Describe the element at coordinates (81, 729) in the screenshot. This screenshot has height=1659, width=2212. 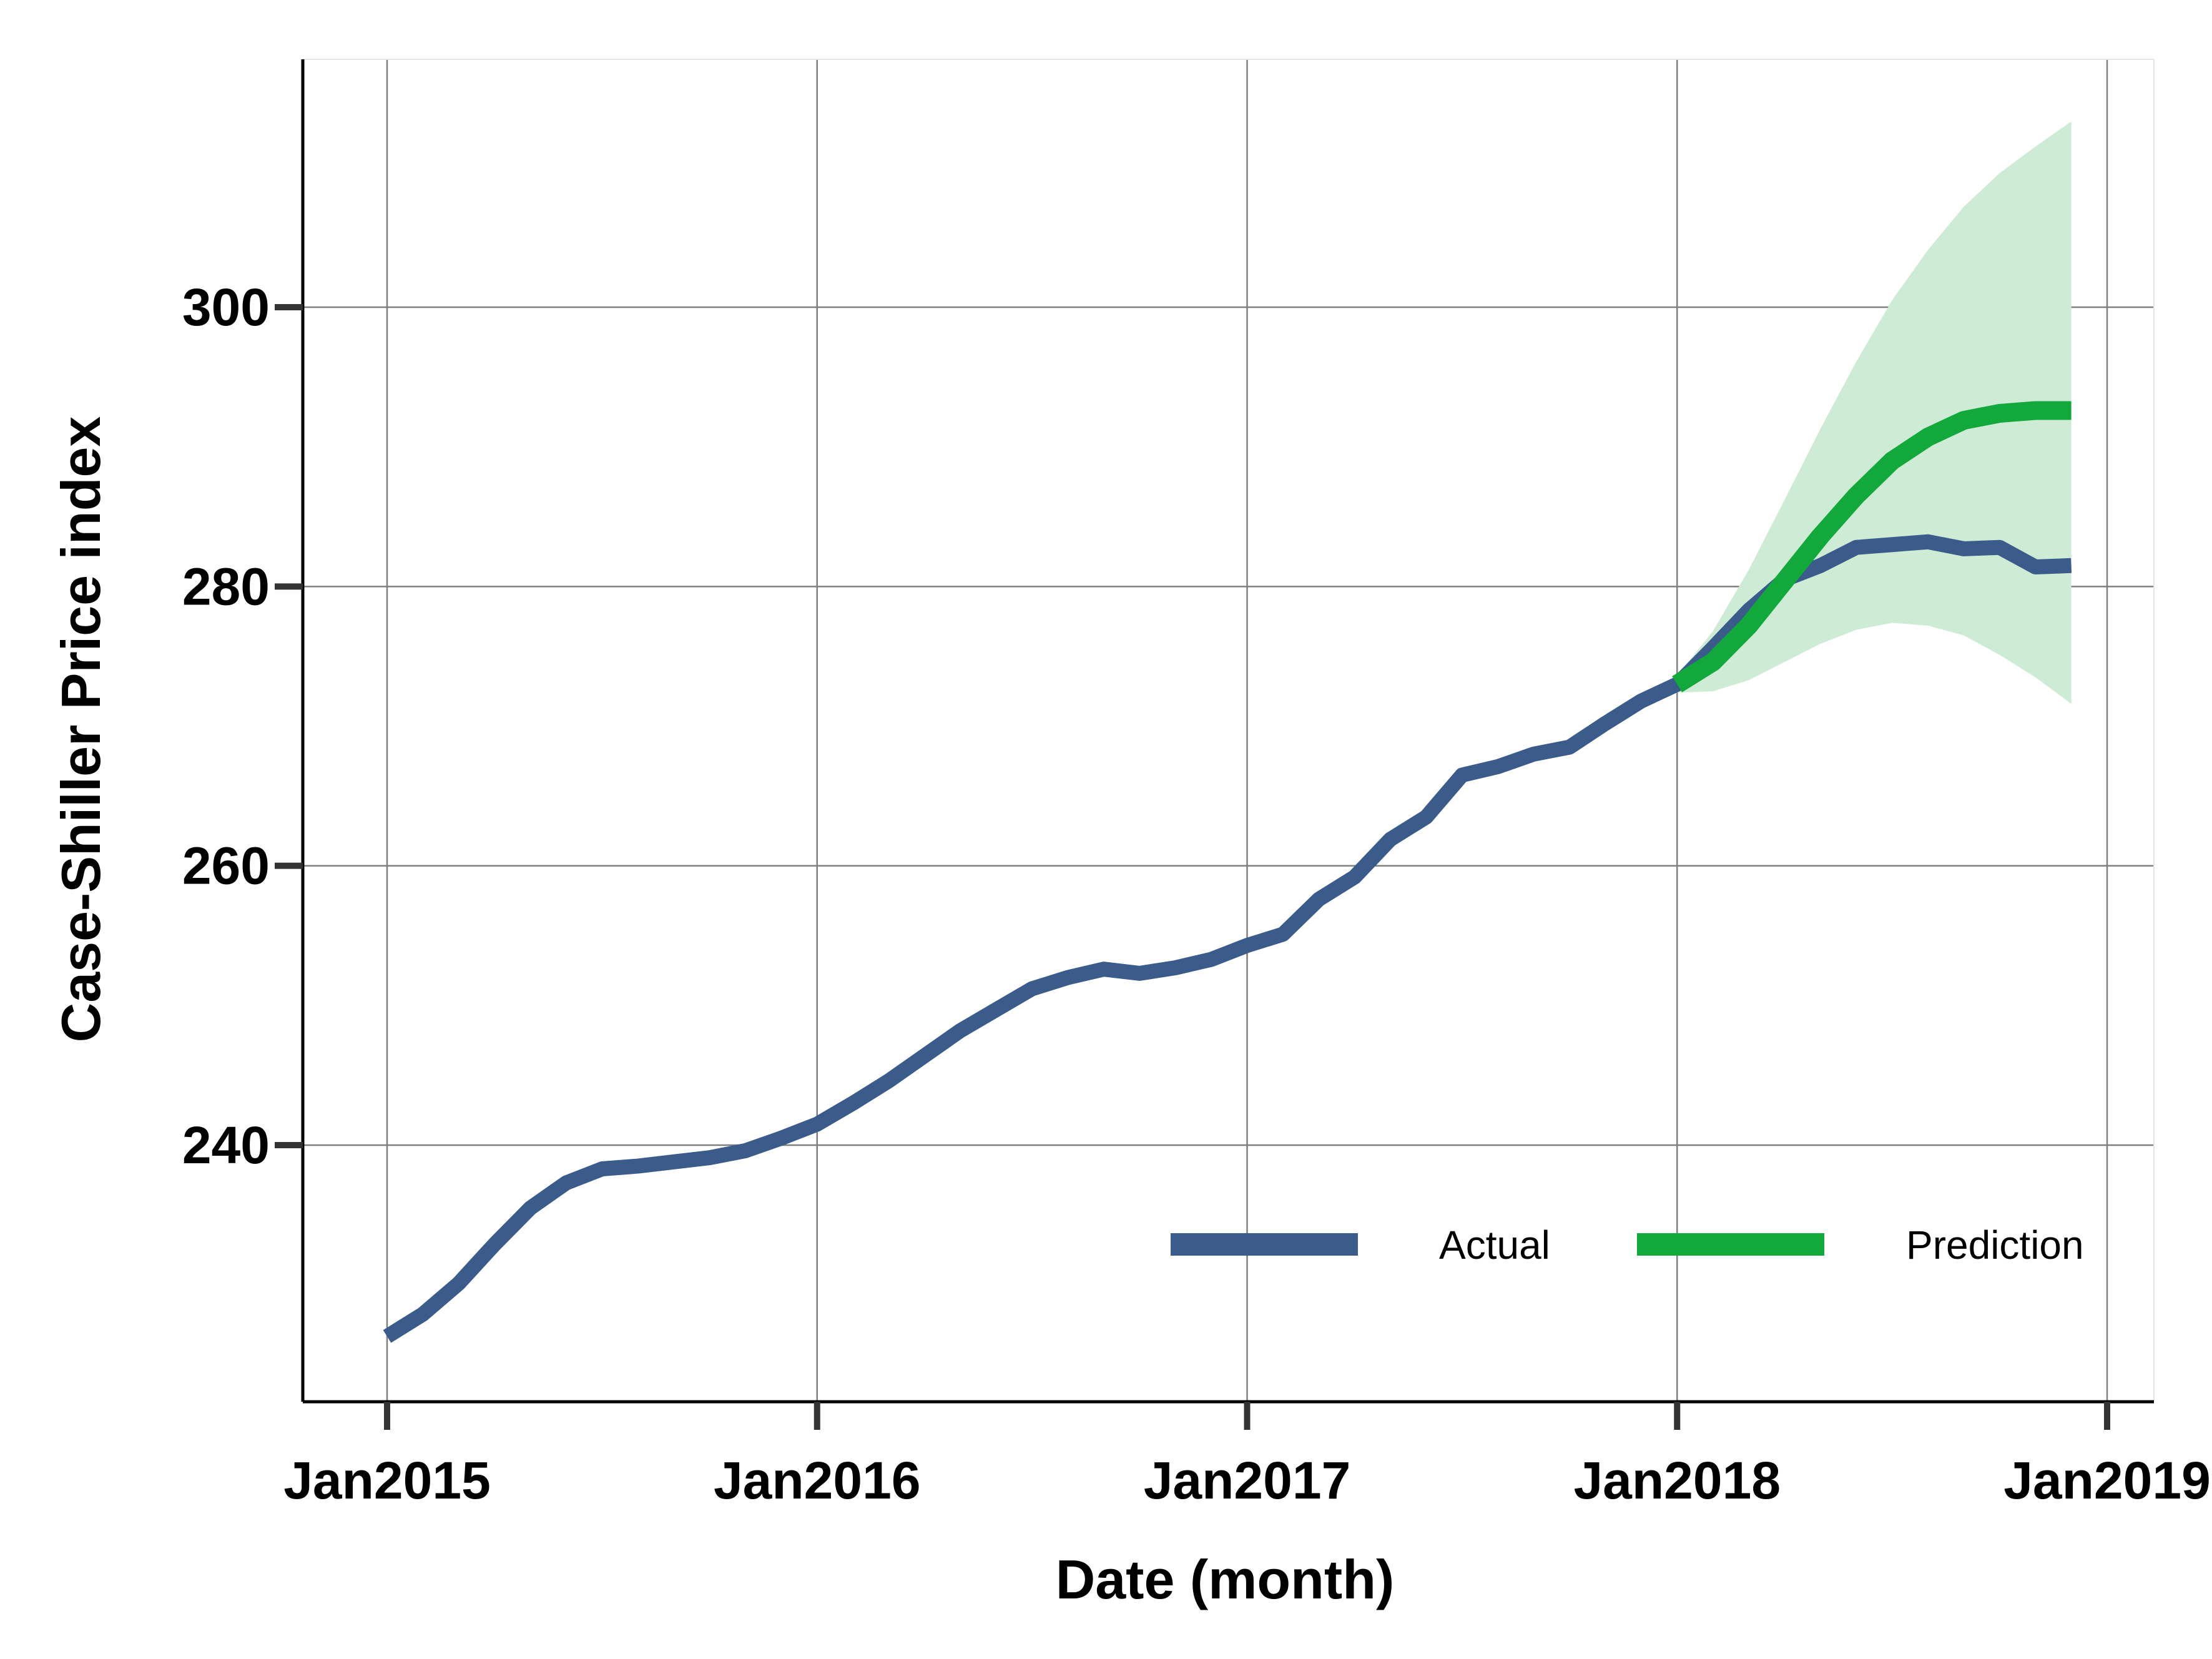
I see `y-axis-title: Case-Shiller Price index` at that location.